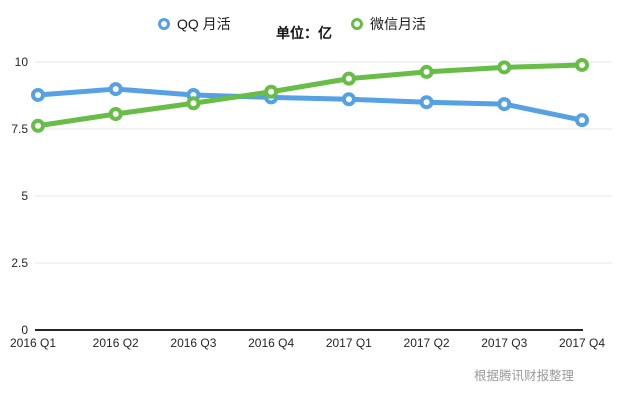  I want to click on x-axis-label: 2016 Q2, so click(115, 343).